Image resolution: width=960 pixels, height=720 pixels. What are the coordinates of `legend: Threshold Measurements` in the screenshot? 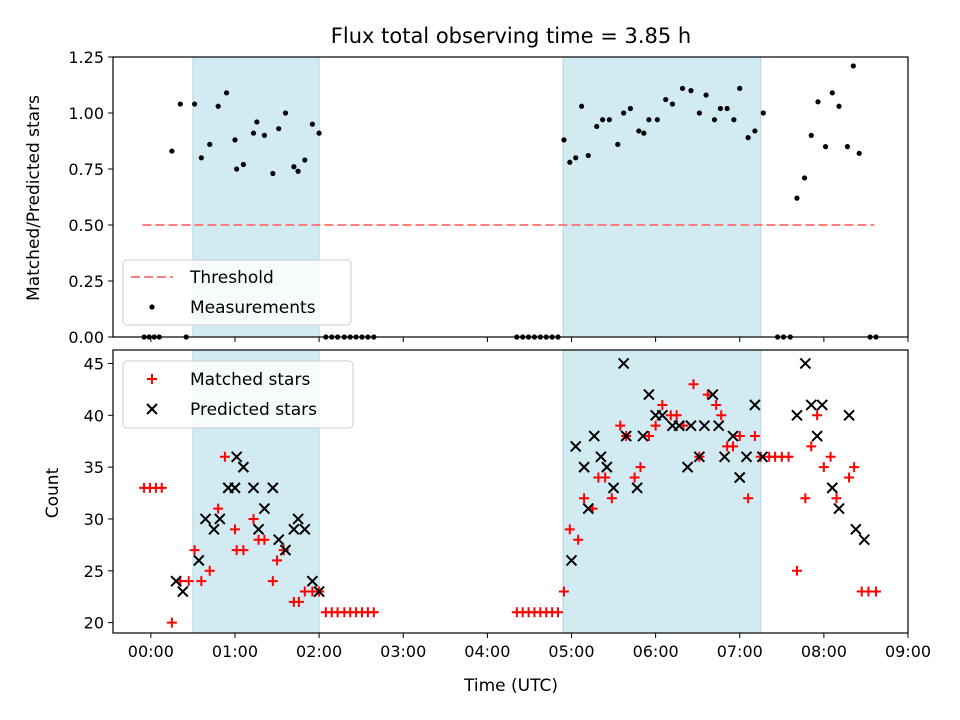 It's located at (237, 292).